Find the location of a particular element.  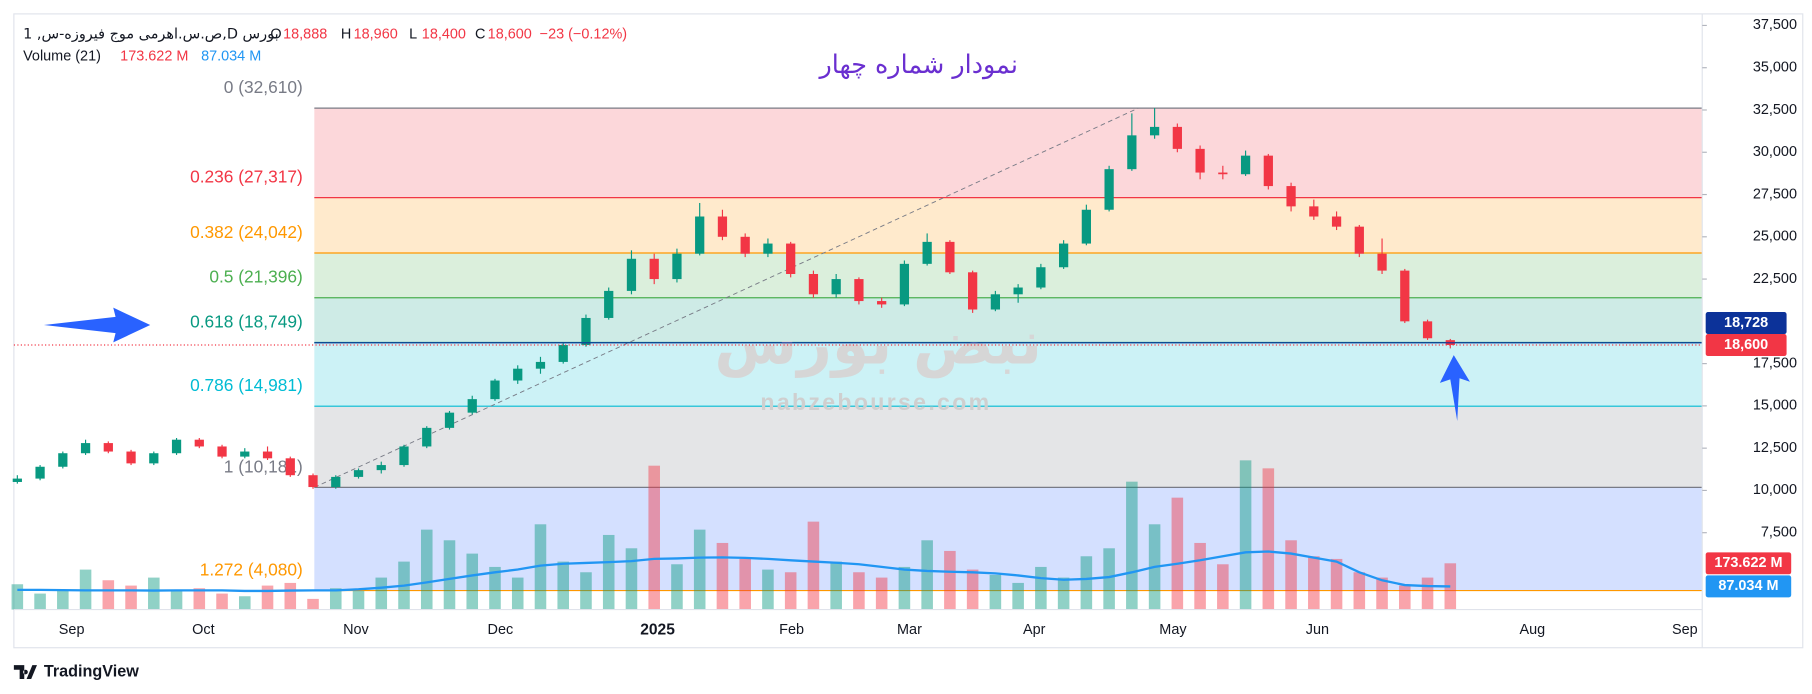

price-tag-label: 18,600 is located at coordinates (1746, 345).